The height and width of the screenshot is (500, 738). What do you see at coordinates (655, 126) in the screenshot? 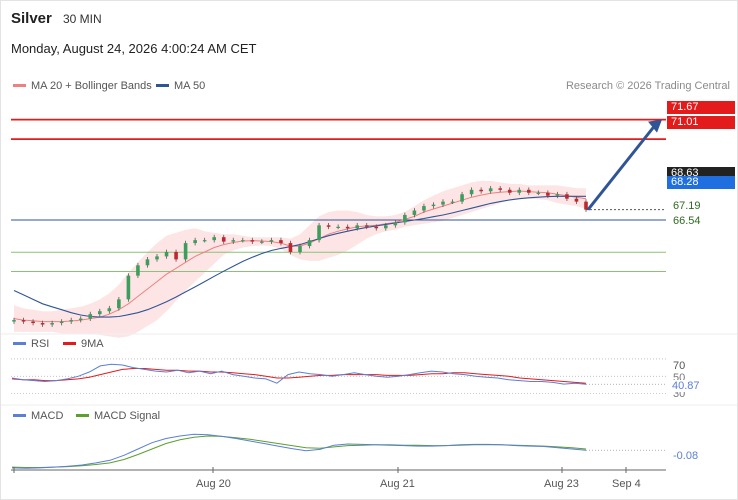
I see `forecast-arrow-head-icon` at bounding box center [655, 126].